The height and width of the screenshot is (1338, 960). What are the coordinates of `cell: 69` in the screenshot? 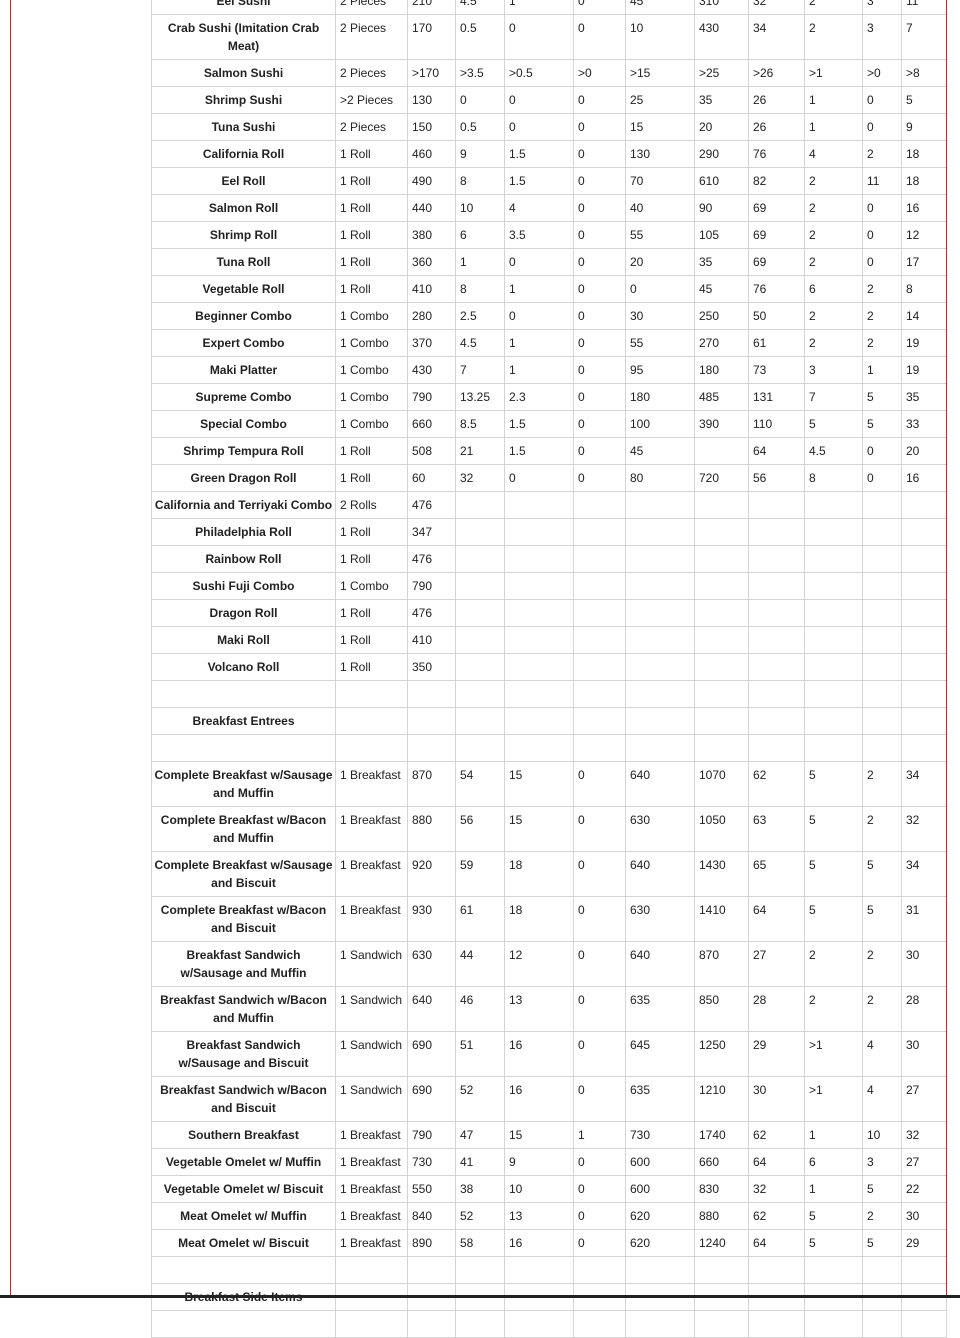 It's located at (776, 208).